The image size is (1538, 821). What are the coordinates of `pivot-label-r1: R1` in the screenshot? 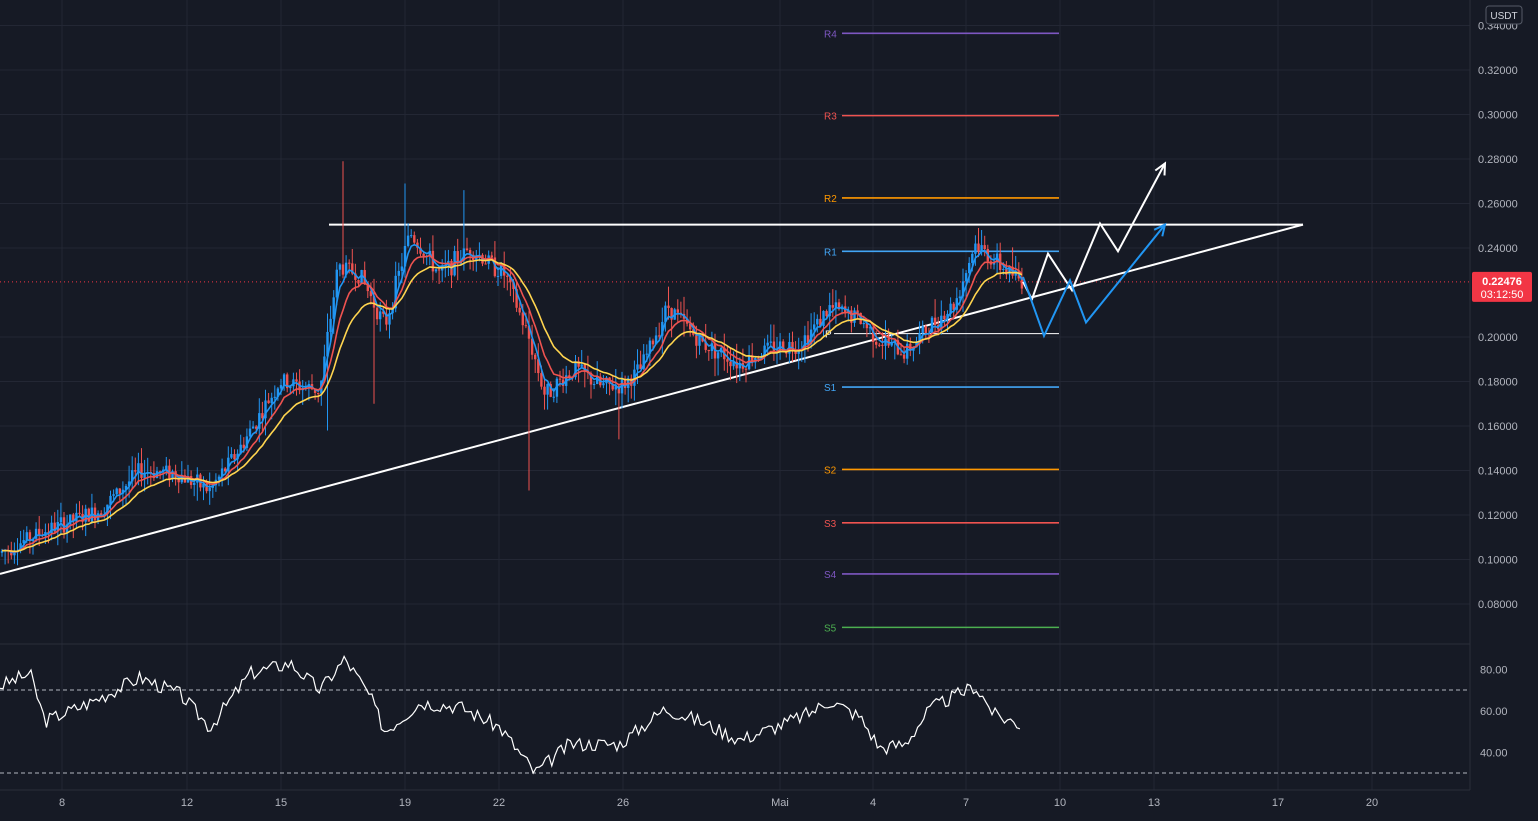 It's located at (830, 252).